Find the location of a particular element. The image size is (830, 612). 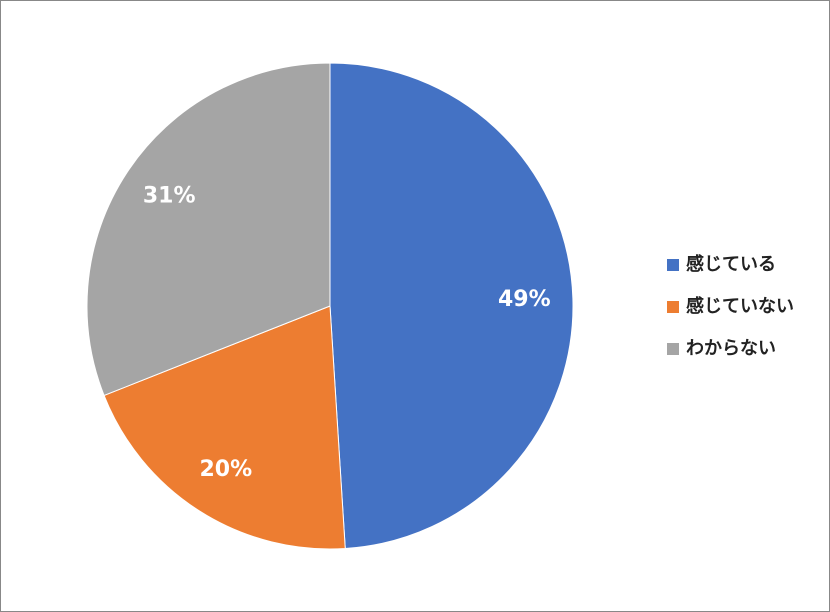

data-label: 31% is located at coordinates (169, 196).